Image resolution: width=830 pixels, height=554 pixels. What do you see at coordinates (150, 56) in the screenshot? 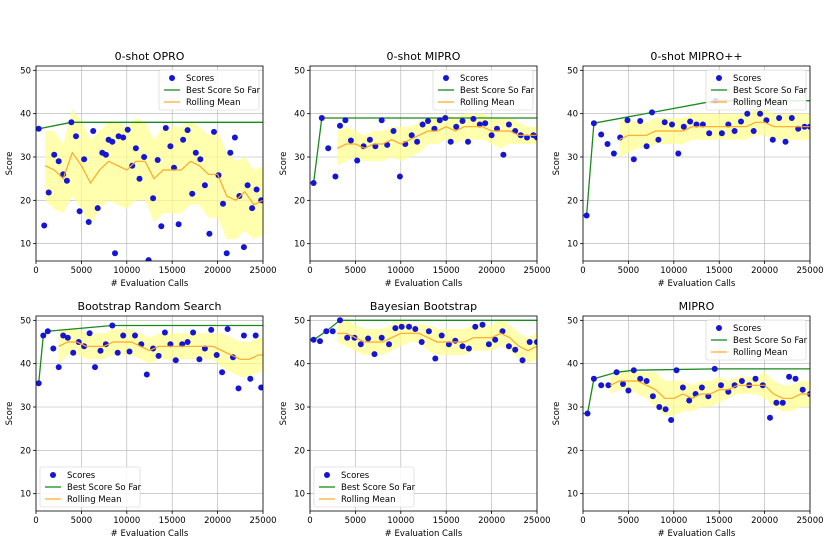
I see `chart-title: 0-shot OPRO` at bounding box center [150, 56].